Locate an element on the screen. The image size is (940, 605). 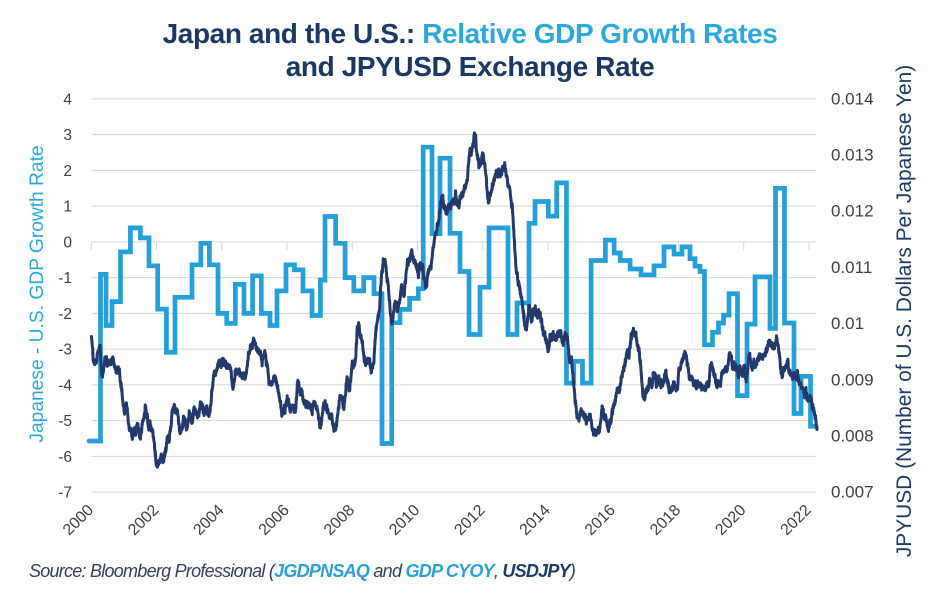
svg-text: 0 is located at coordinates (67, 242).